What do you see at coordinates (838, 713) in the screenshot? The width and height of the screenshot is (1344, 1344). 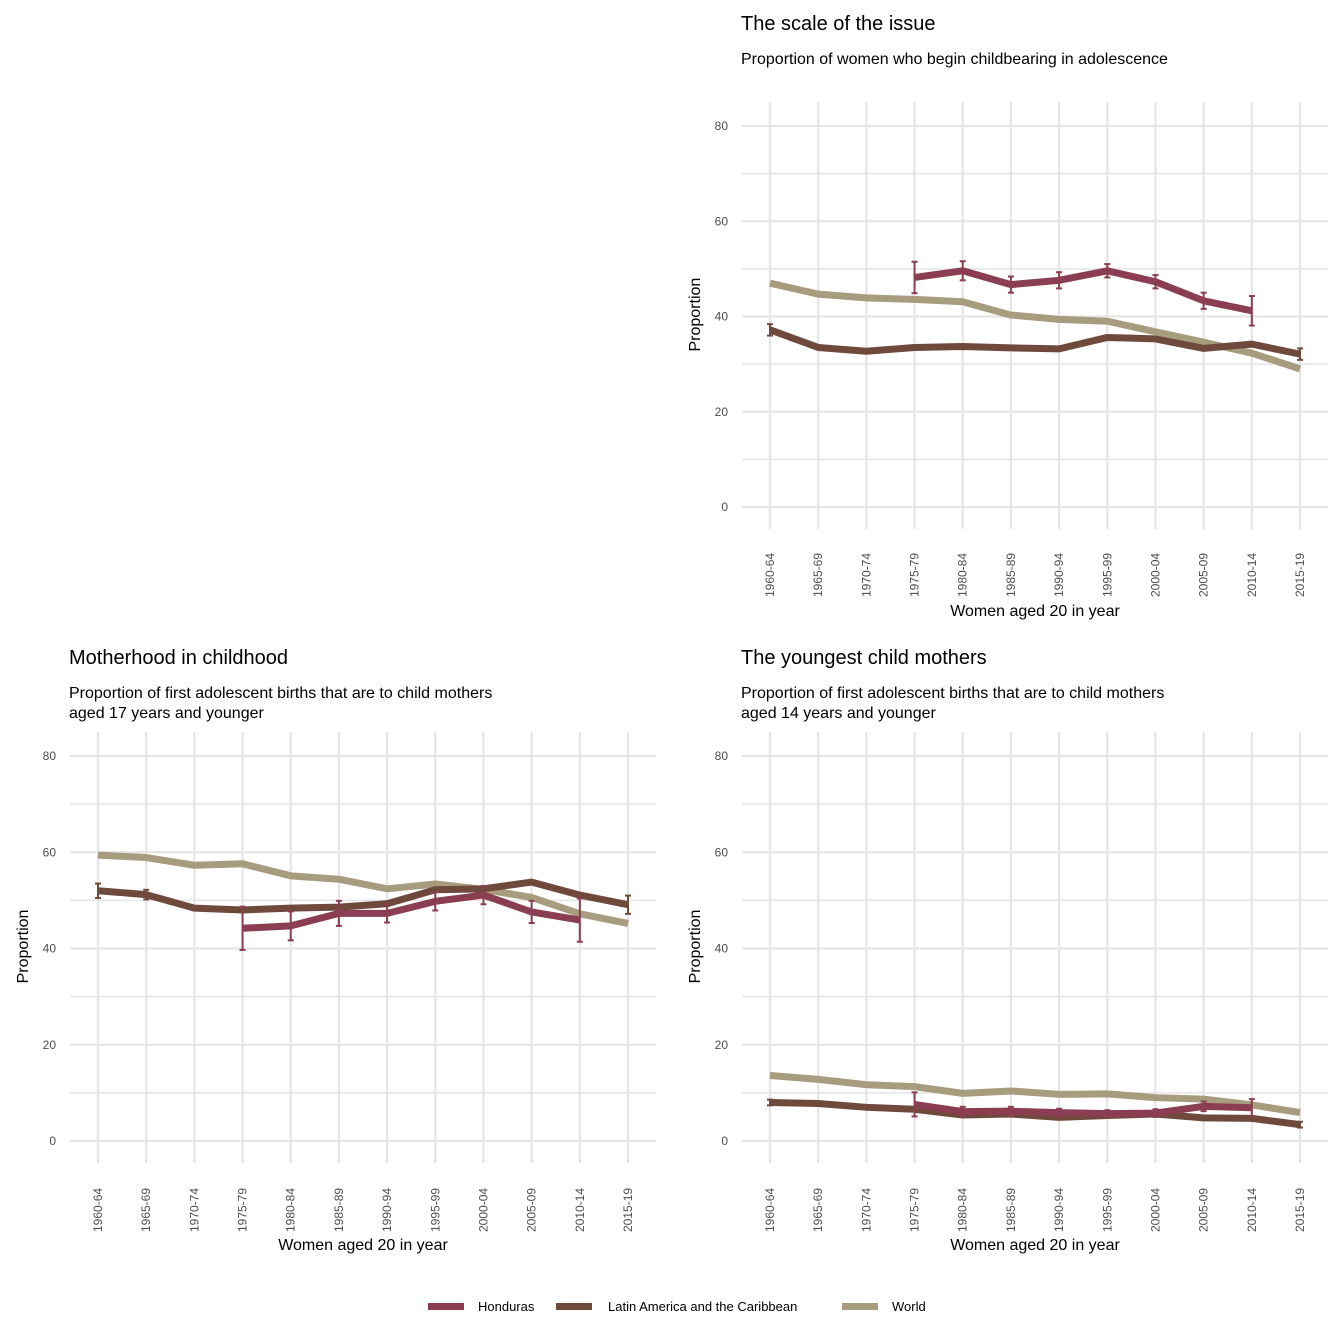 I see `chart-subtitle: aged 14 years and younger` at bounding box center [838, 713].